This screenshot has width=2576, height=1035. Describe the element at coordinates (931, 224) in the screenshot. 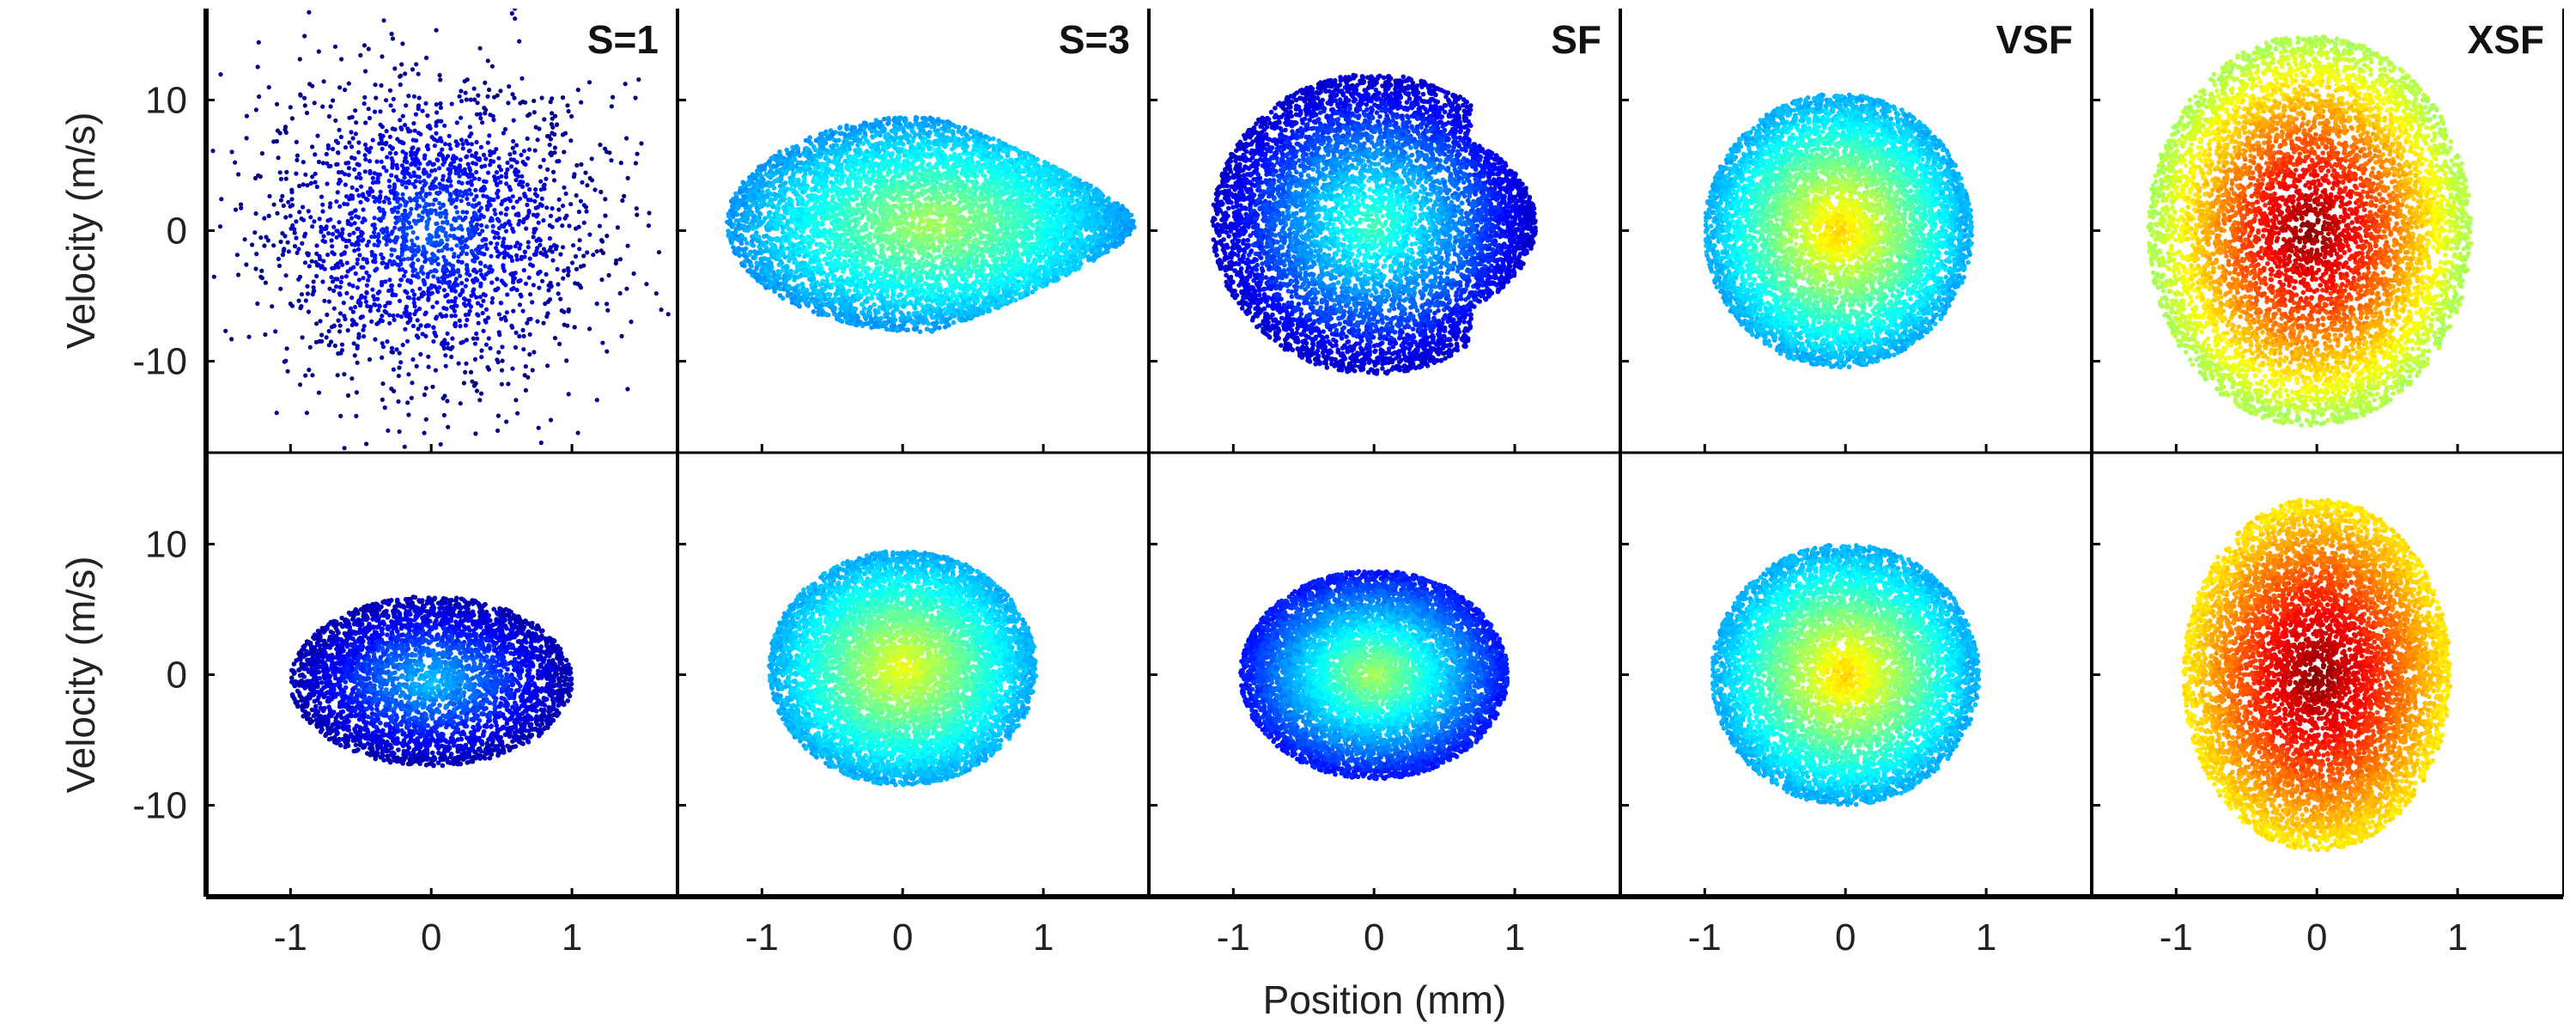

I see `scatter-panel-r1-c2` at that location.